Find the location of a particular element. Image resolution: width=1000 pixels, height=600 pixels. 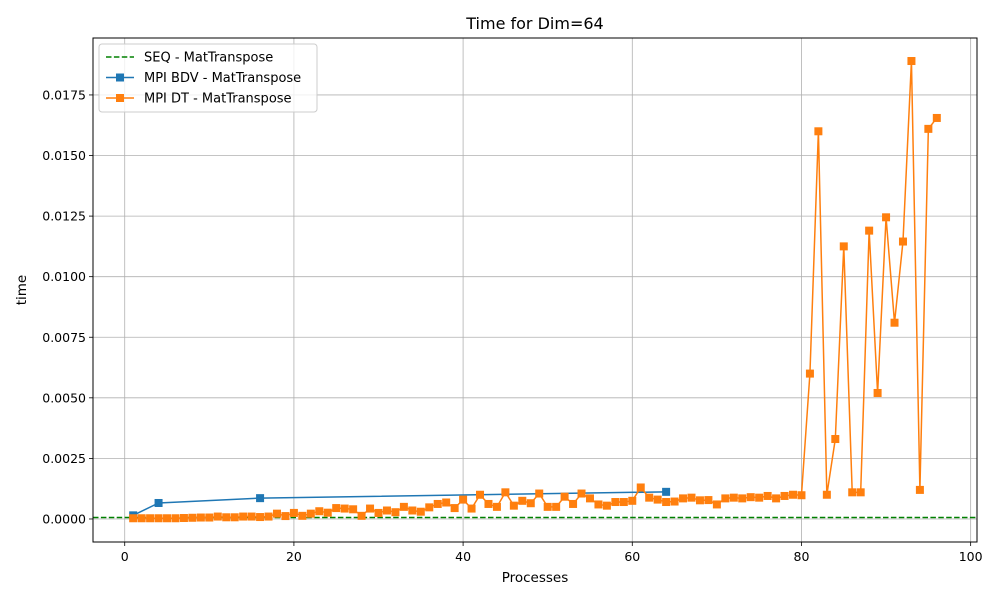

legend-label: SEQ - MatTranspose is located at coordinates (208, 58).